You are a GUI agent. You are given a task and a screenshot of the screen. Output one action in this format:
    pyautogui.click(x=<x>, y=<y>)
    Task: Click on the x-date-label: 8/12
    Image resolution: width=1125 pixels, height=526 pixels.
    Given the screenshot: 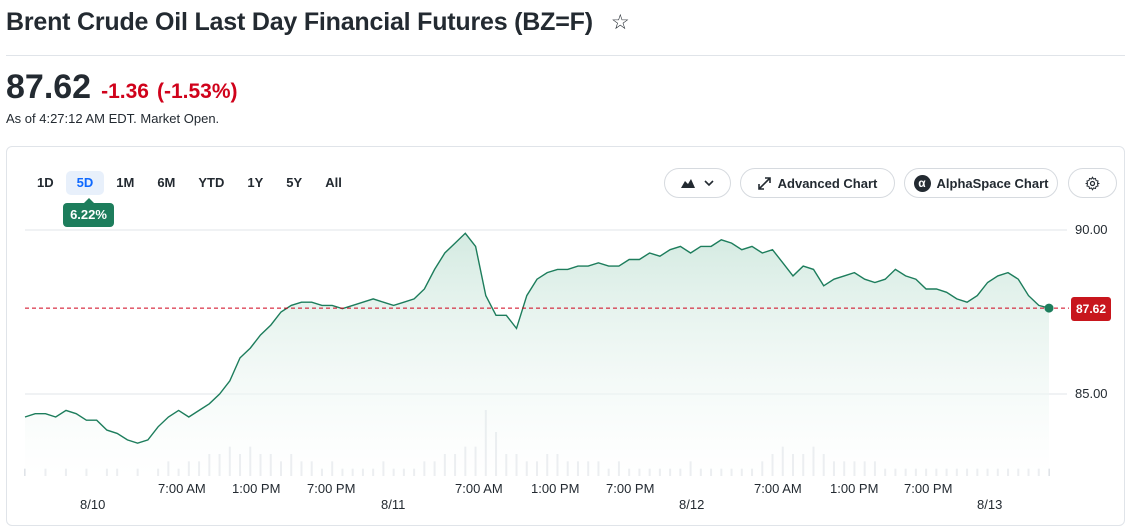 What is the action you would take?
    pyautogui.click(x=692, y=504)
    